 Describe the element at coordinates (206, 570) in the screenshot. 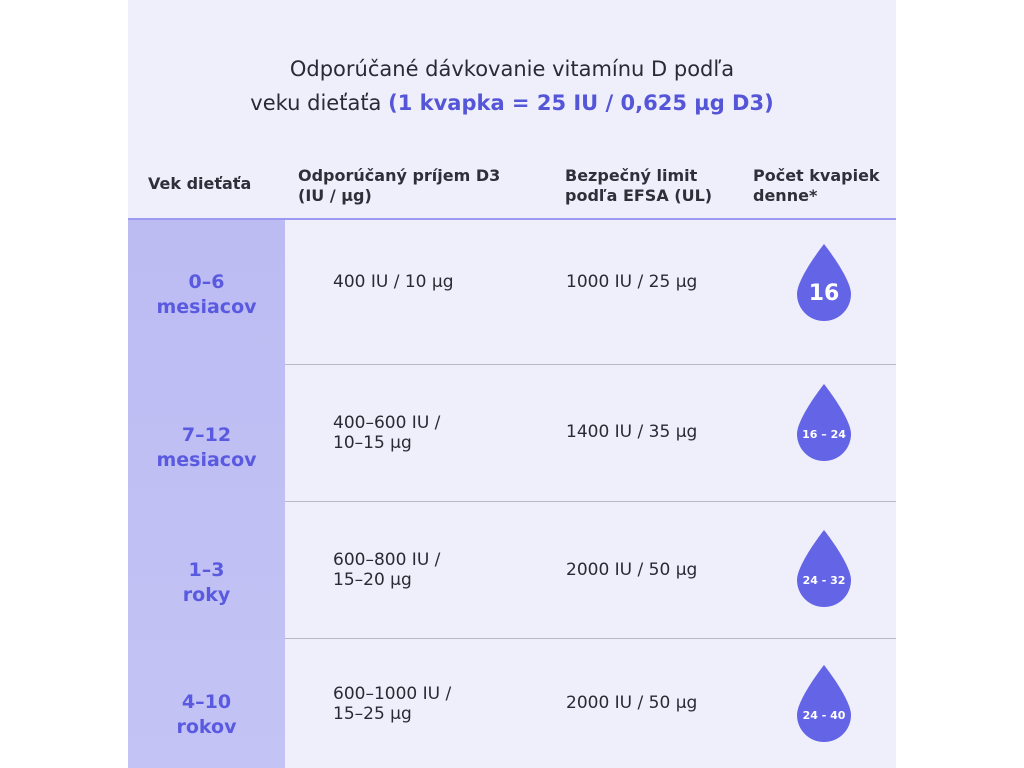

I see `row-3-age-value: 1–3` at that location.